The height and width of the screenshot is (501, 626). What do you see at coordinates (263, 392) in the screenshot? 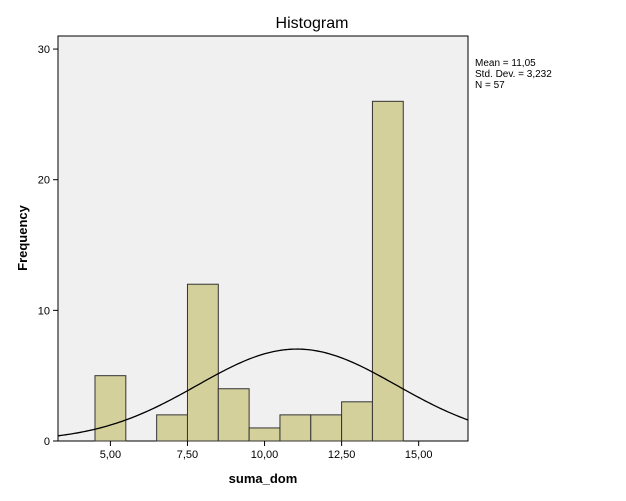
I see `normal-curve` at bounding box center [263, 392].